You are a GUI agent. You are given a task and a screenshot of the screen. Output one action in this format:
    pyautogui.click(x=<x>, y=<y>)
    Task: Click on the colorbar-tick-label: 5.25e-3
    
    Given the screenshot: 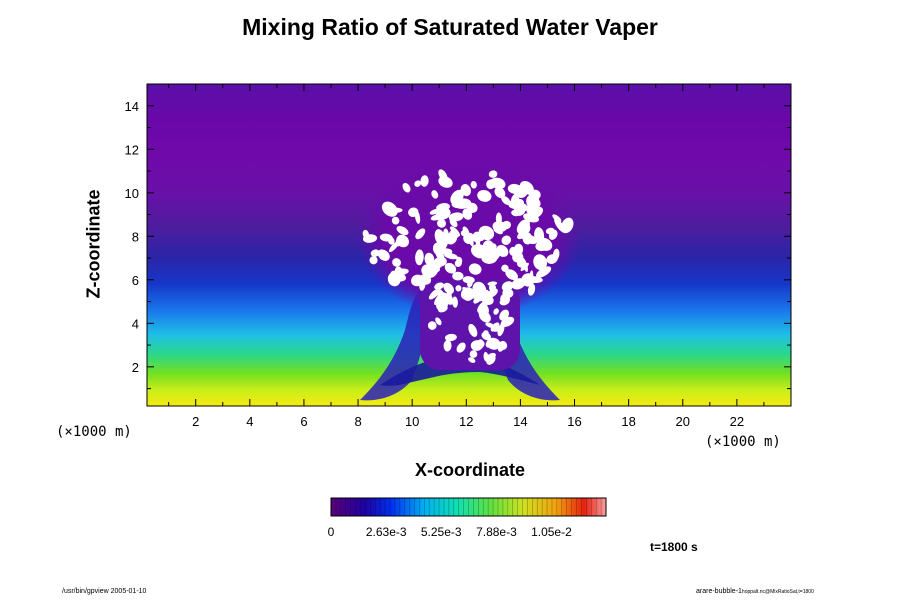 What is the action you would take?
    pyautogui.click(x=441, y=532)
    